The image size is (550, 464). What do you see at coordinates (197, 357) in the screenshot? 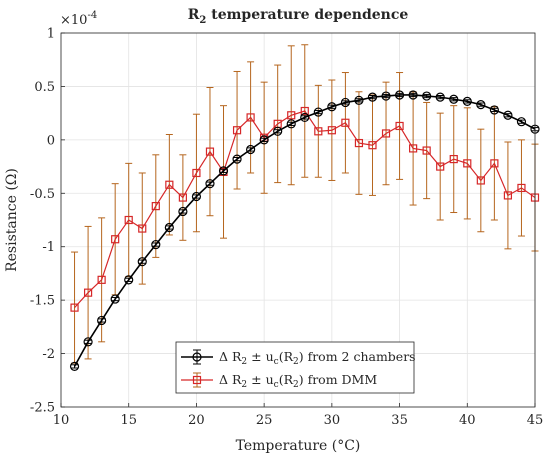
I see `legend-marker-circle` at bounding box center [197, 357].